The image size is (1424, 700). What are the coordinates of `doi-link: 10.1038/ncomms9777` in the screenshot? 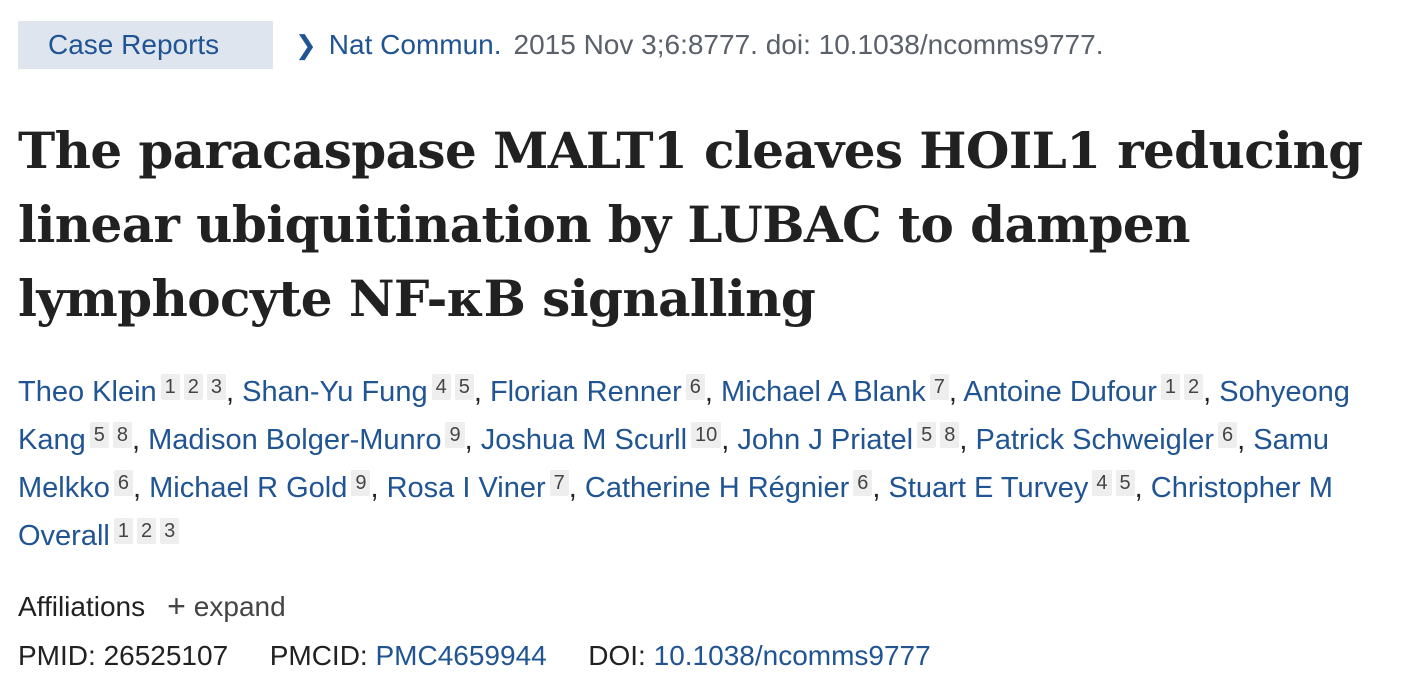 It's located at (792, 655).